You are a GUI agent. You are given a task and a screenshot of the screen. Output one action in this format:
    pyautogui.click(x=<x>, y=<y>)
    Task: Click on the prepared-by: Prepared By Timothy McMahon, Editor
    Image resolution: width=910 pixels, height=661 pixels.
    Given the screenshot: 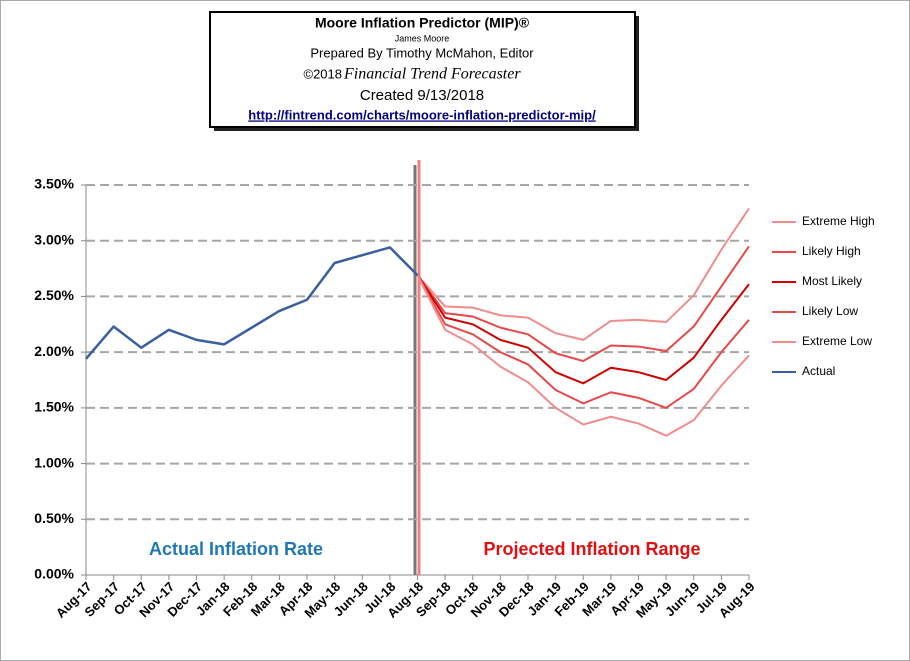 What is the action you would take?
    pyautogui.click(x=422, y=52)
    